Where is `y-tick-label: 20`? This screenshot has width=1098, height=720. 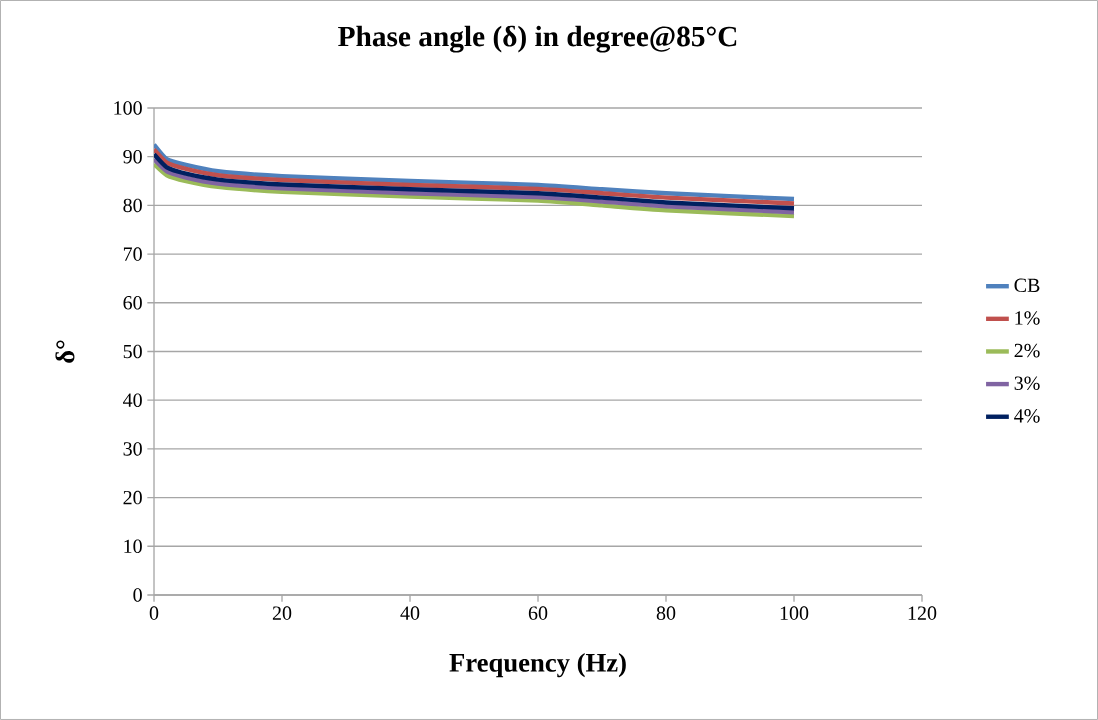
y-tick-label: 20 is located at coordinates (132, 497).